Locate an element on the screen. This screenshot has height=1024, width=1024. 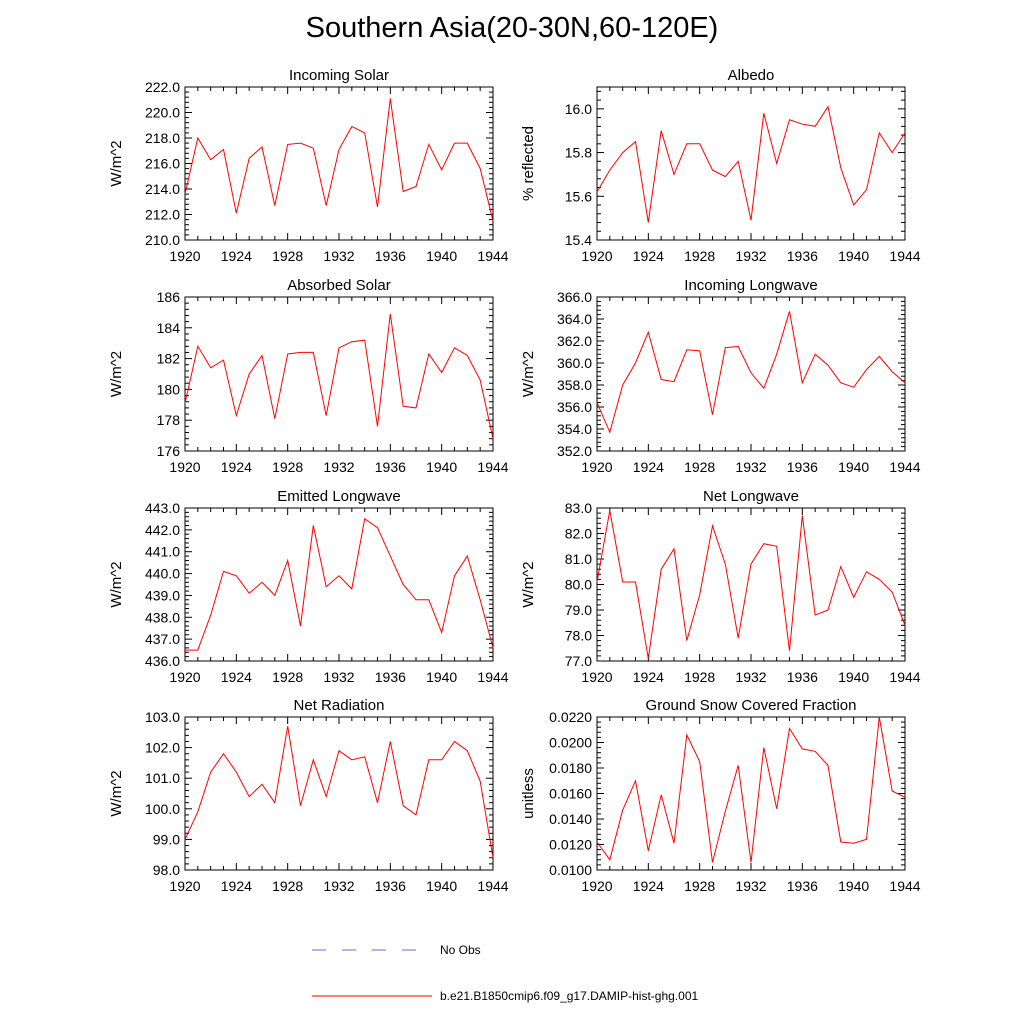
y-tick-label: 212.0 is located at coordinates (162, 215).